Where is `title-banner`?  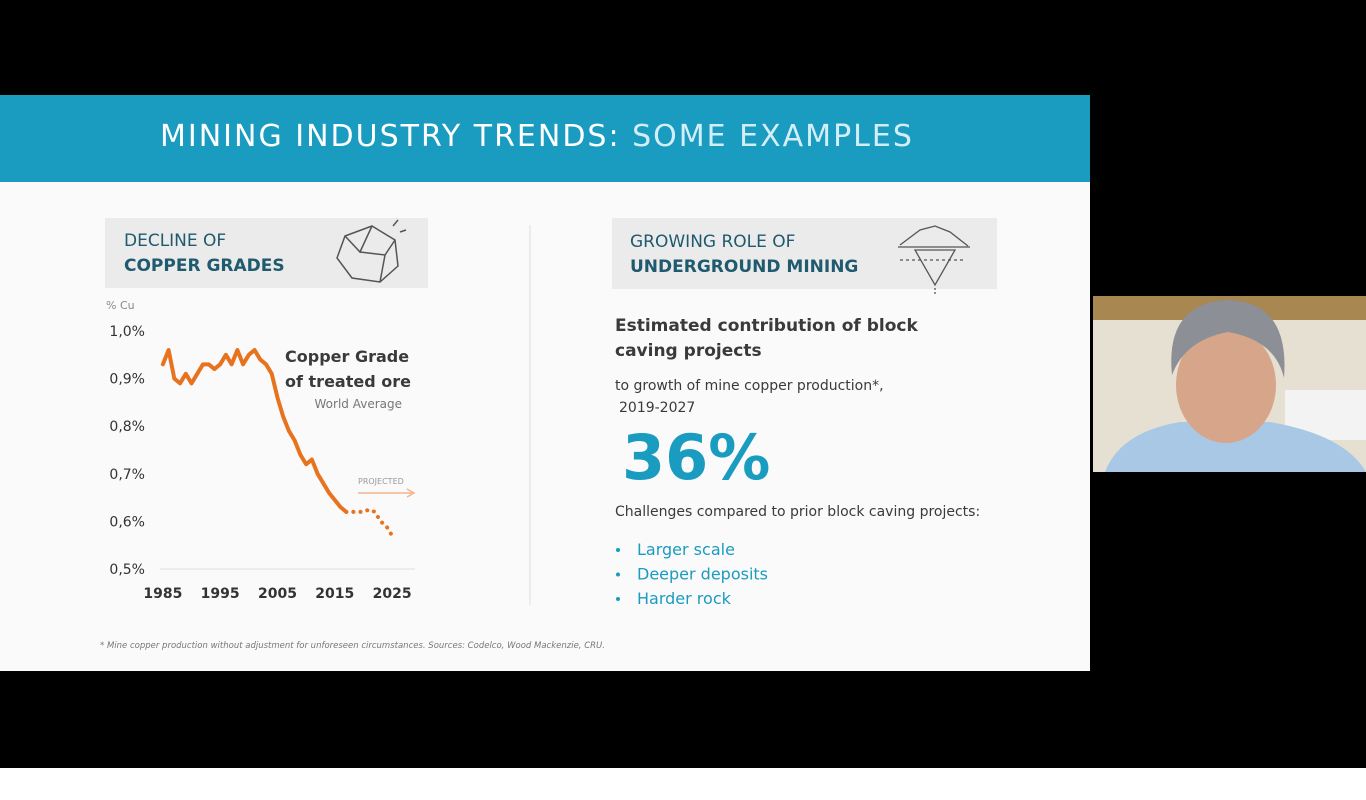 title-banner is located at coordinates (545, 138).